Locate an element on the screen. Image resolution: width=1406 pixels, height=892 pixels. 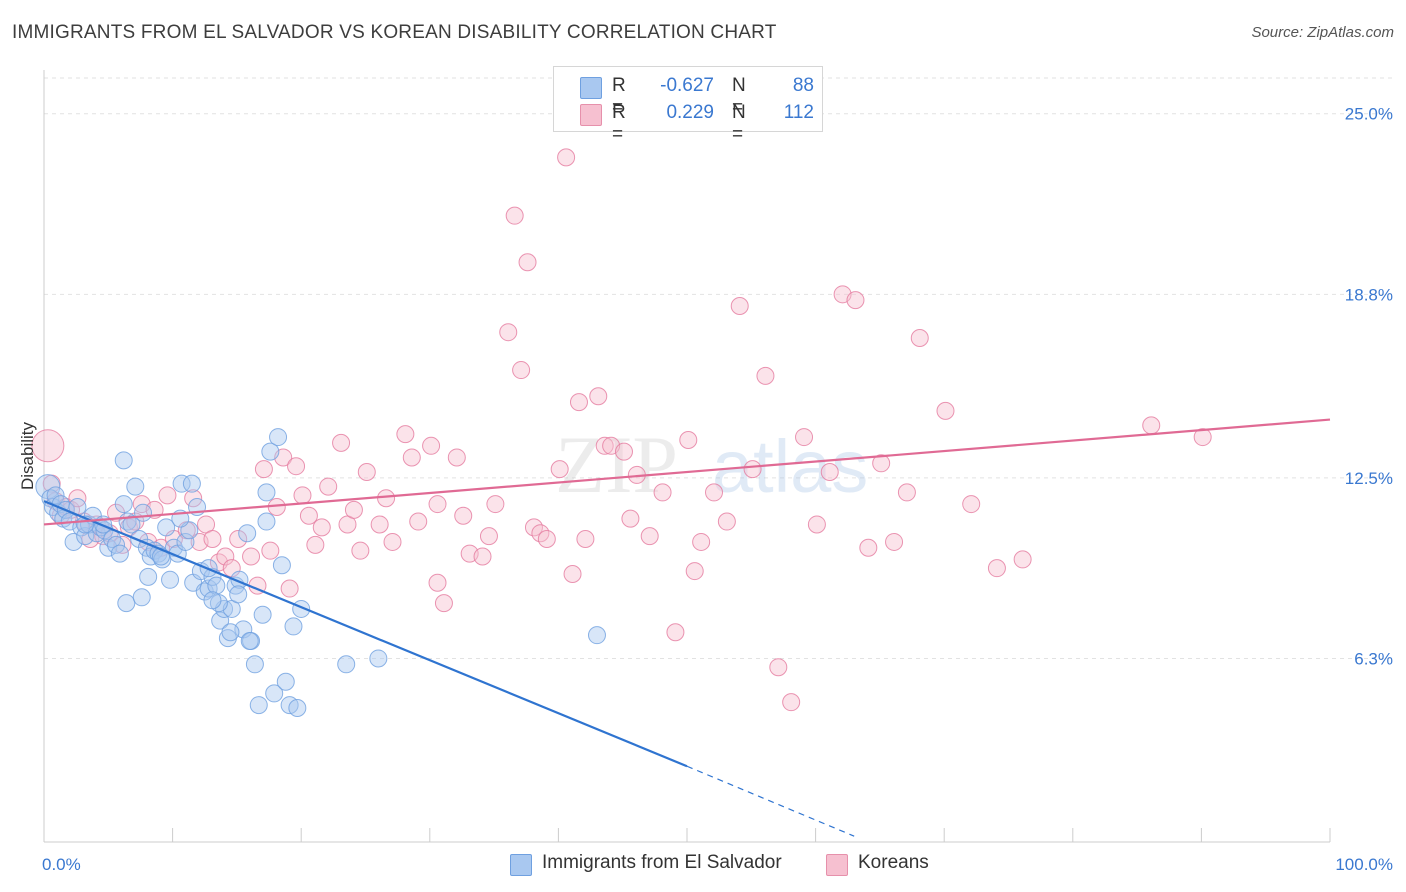
watermark: ZIP atlas is located at coordinates (711, 464).